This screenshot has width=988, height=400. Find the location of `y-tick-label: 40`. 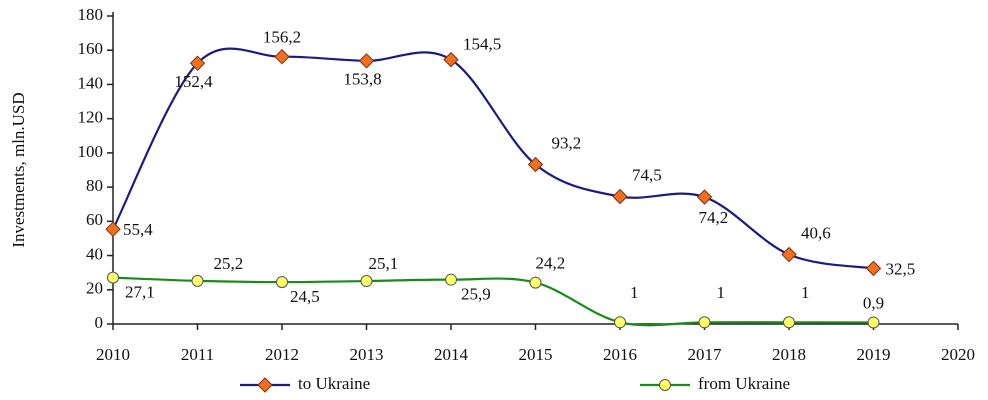

y-tick-label: 40 is located at coordinates (94, 253).